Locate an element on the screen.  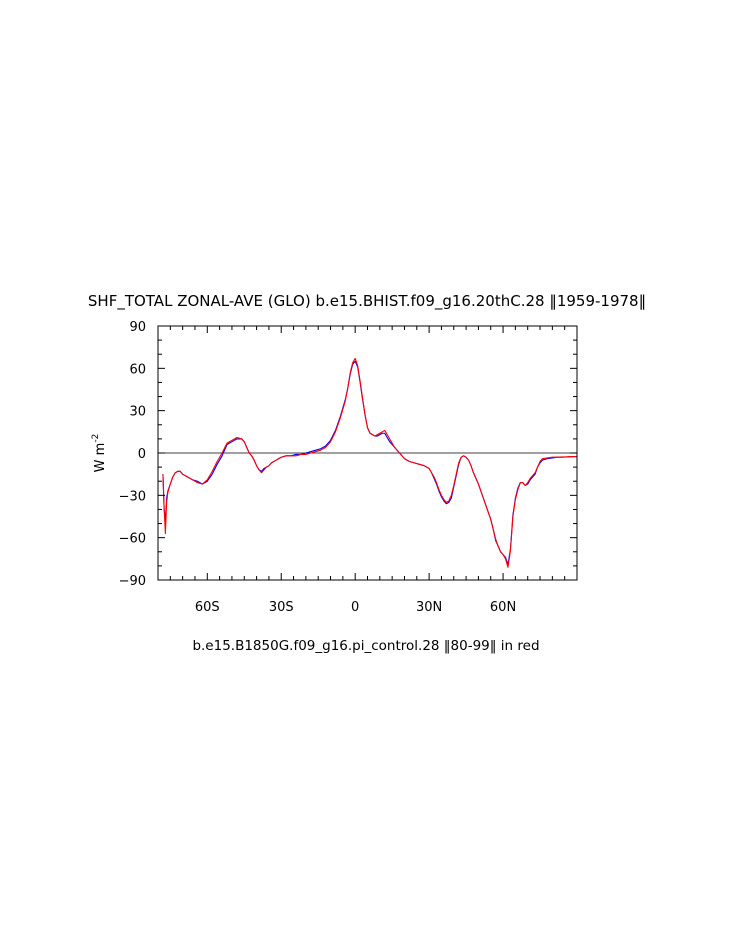
y-tick-label: −60 is located at coordinates (132, 539).